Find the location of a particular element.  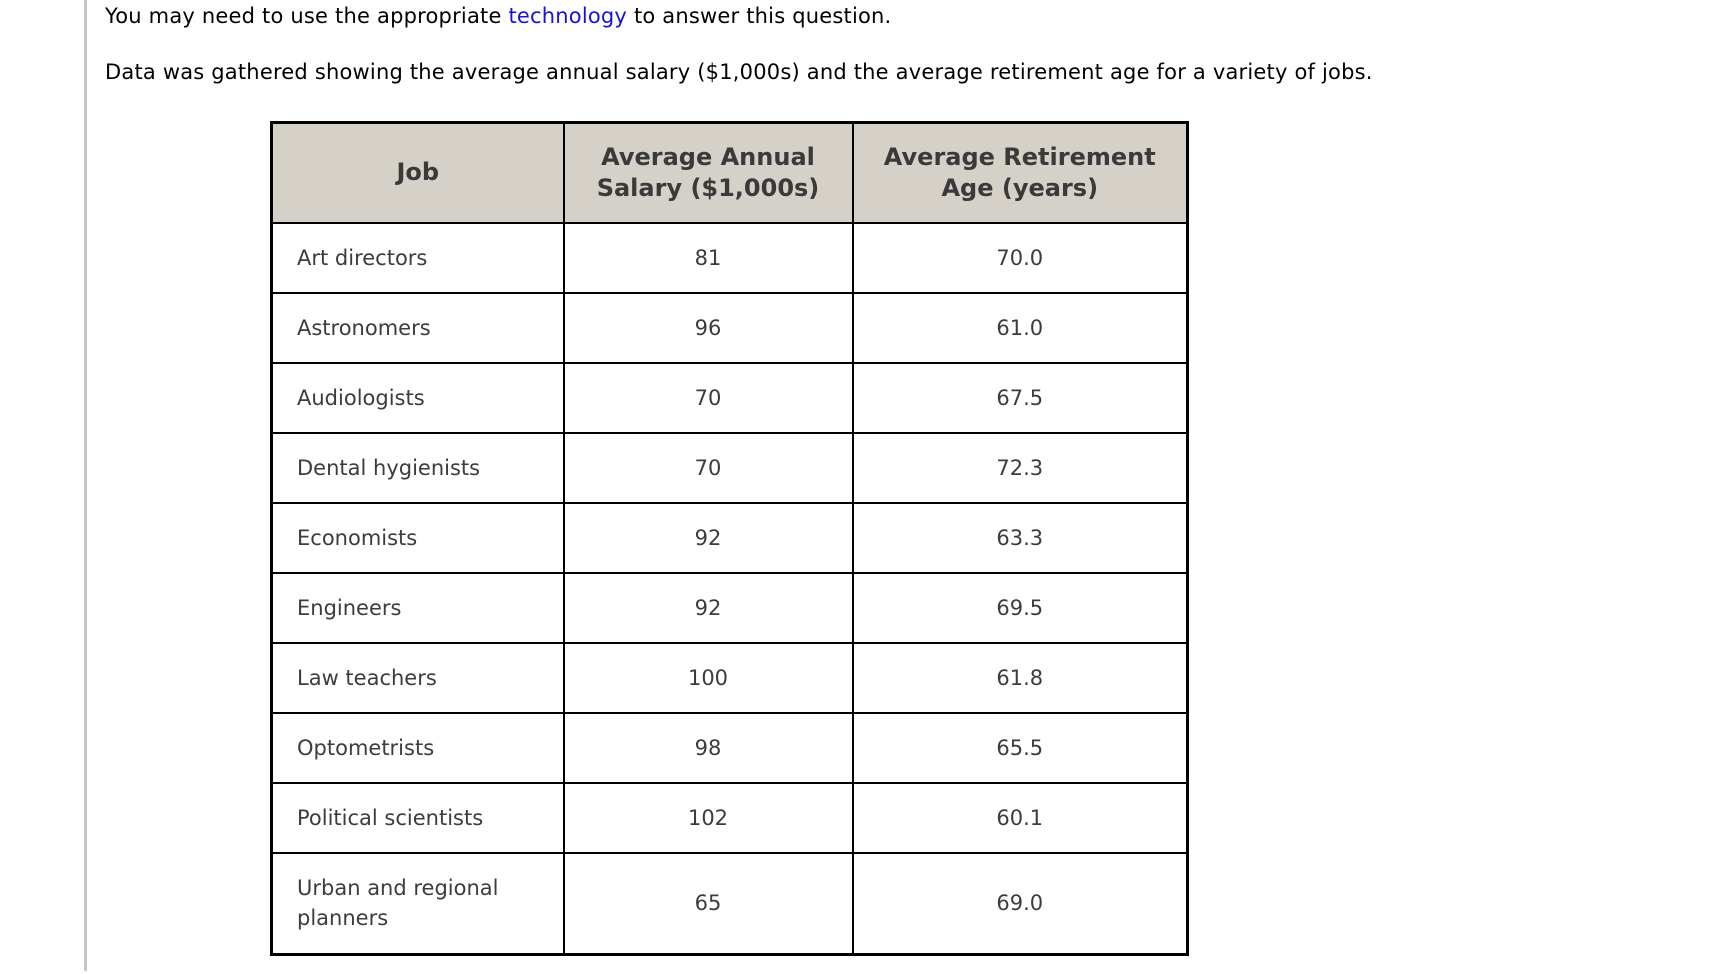

column-header-salary: Average Annual Salary ($1,000s) is located at coordinates (708, 172).